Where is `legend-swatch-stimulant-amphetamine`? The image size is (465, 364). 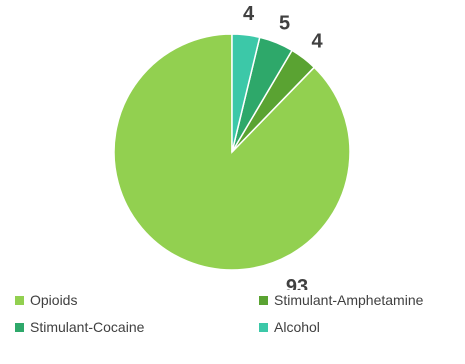 legend-swatch-stimulant-amphetamine is located at coordinates (263, 300).